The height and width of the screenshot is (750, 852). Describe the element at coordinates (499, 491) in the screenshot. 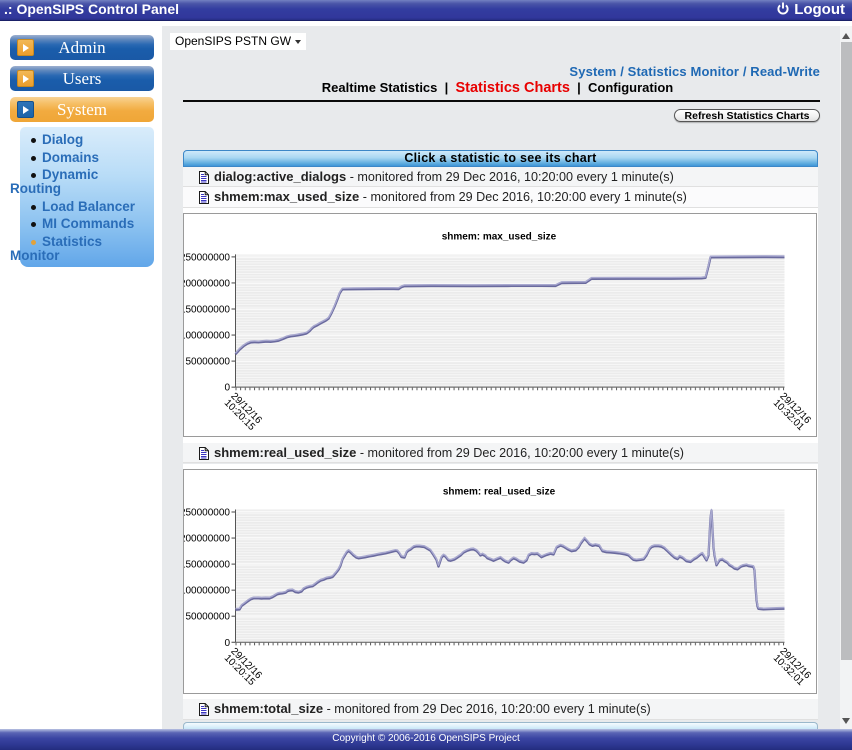

I see `svg-text: shmem: real_used_size` at that location.